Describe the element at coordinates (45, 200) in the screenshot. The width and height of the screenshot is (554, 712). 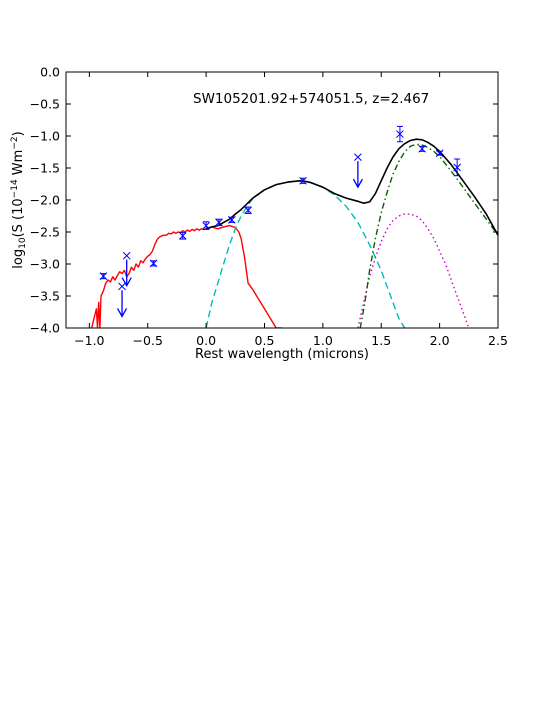
I see `y-tick-label: −2.0` at that location.